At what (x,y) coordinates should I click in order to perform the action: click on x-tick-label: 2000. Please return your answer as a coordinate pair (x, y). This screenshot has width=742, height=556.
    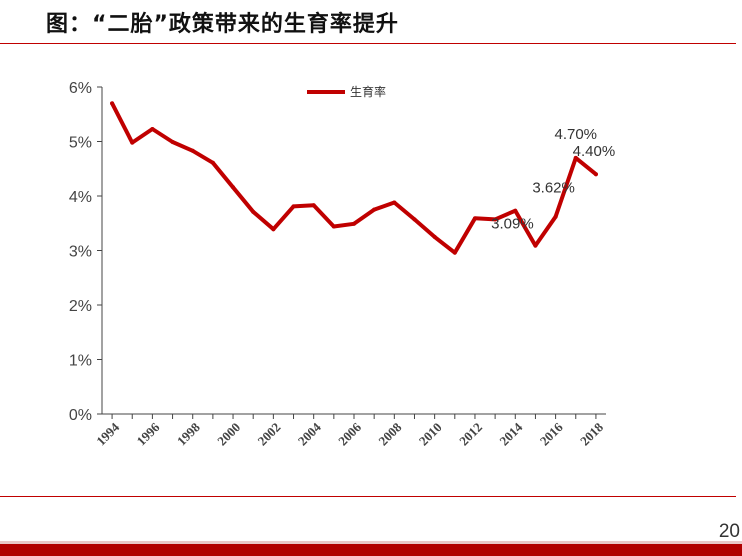
    Looking at the image, I should click on (228, 434).